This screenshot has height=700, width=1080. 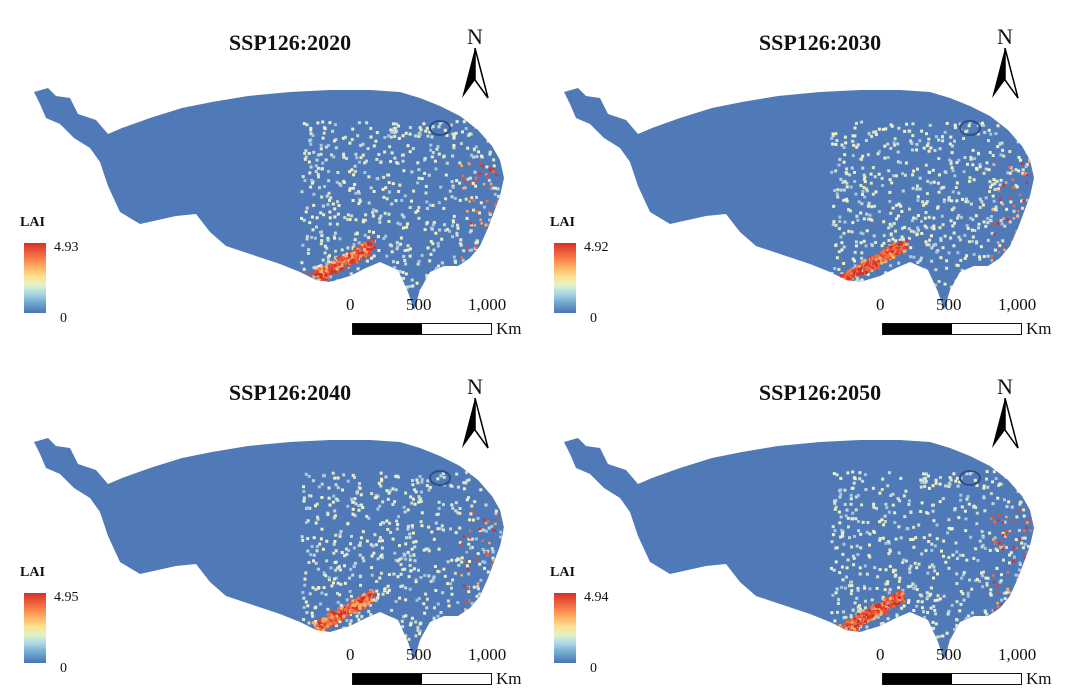 I want to click on legend-max: 4.95, so click(x=66, y=597).